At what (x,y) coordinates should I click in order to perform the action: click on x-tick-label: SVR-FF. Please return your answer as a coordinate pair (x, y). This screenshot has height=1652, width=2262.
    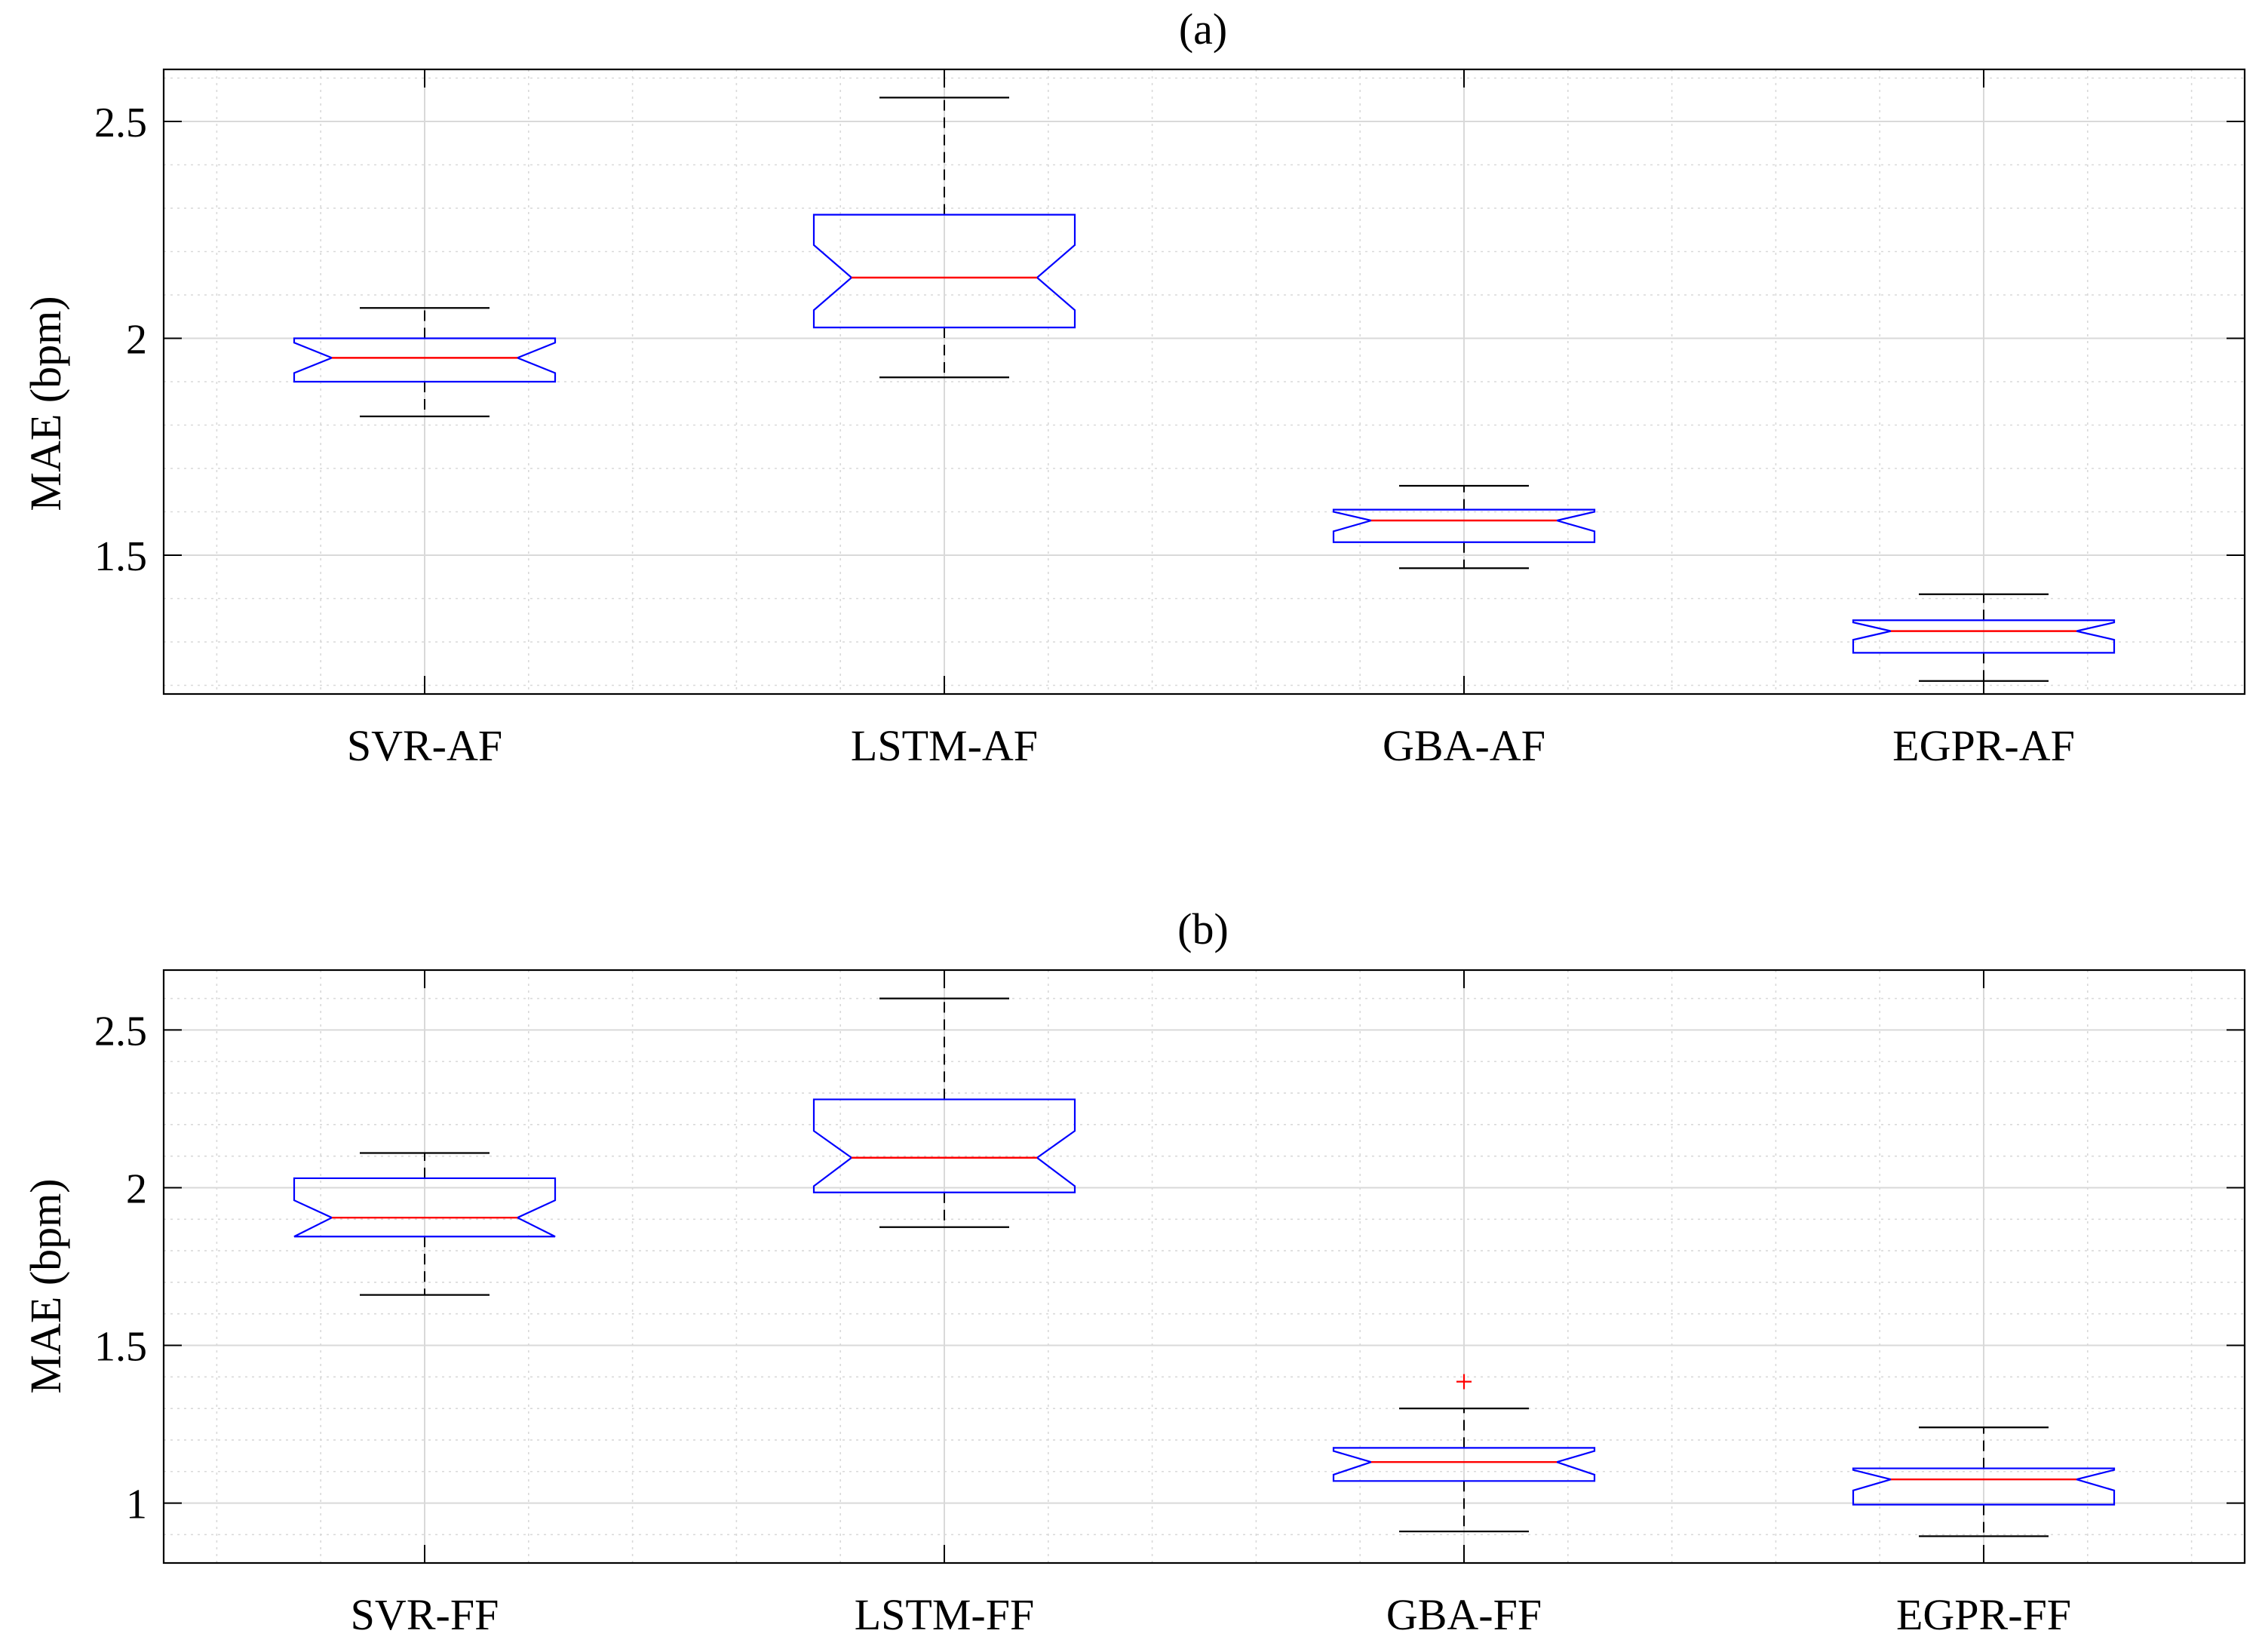
    Looking at the image, I should click on (425, 1614).